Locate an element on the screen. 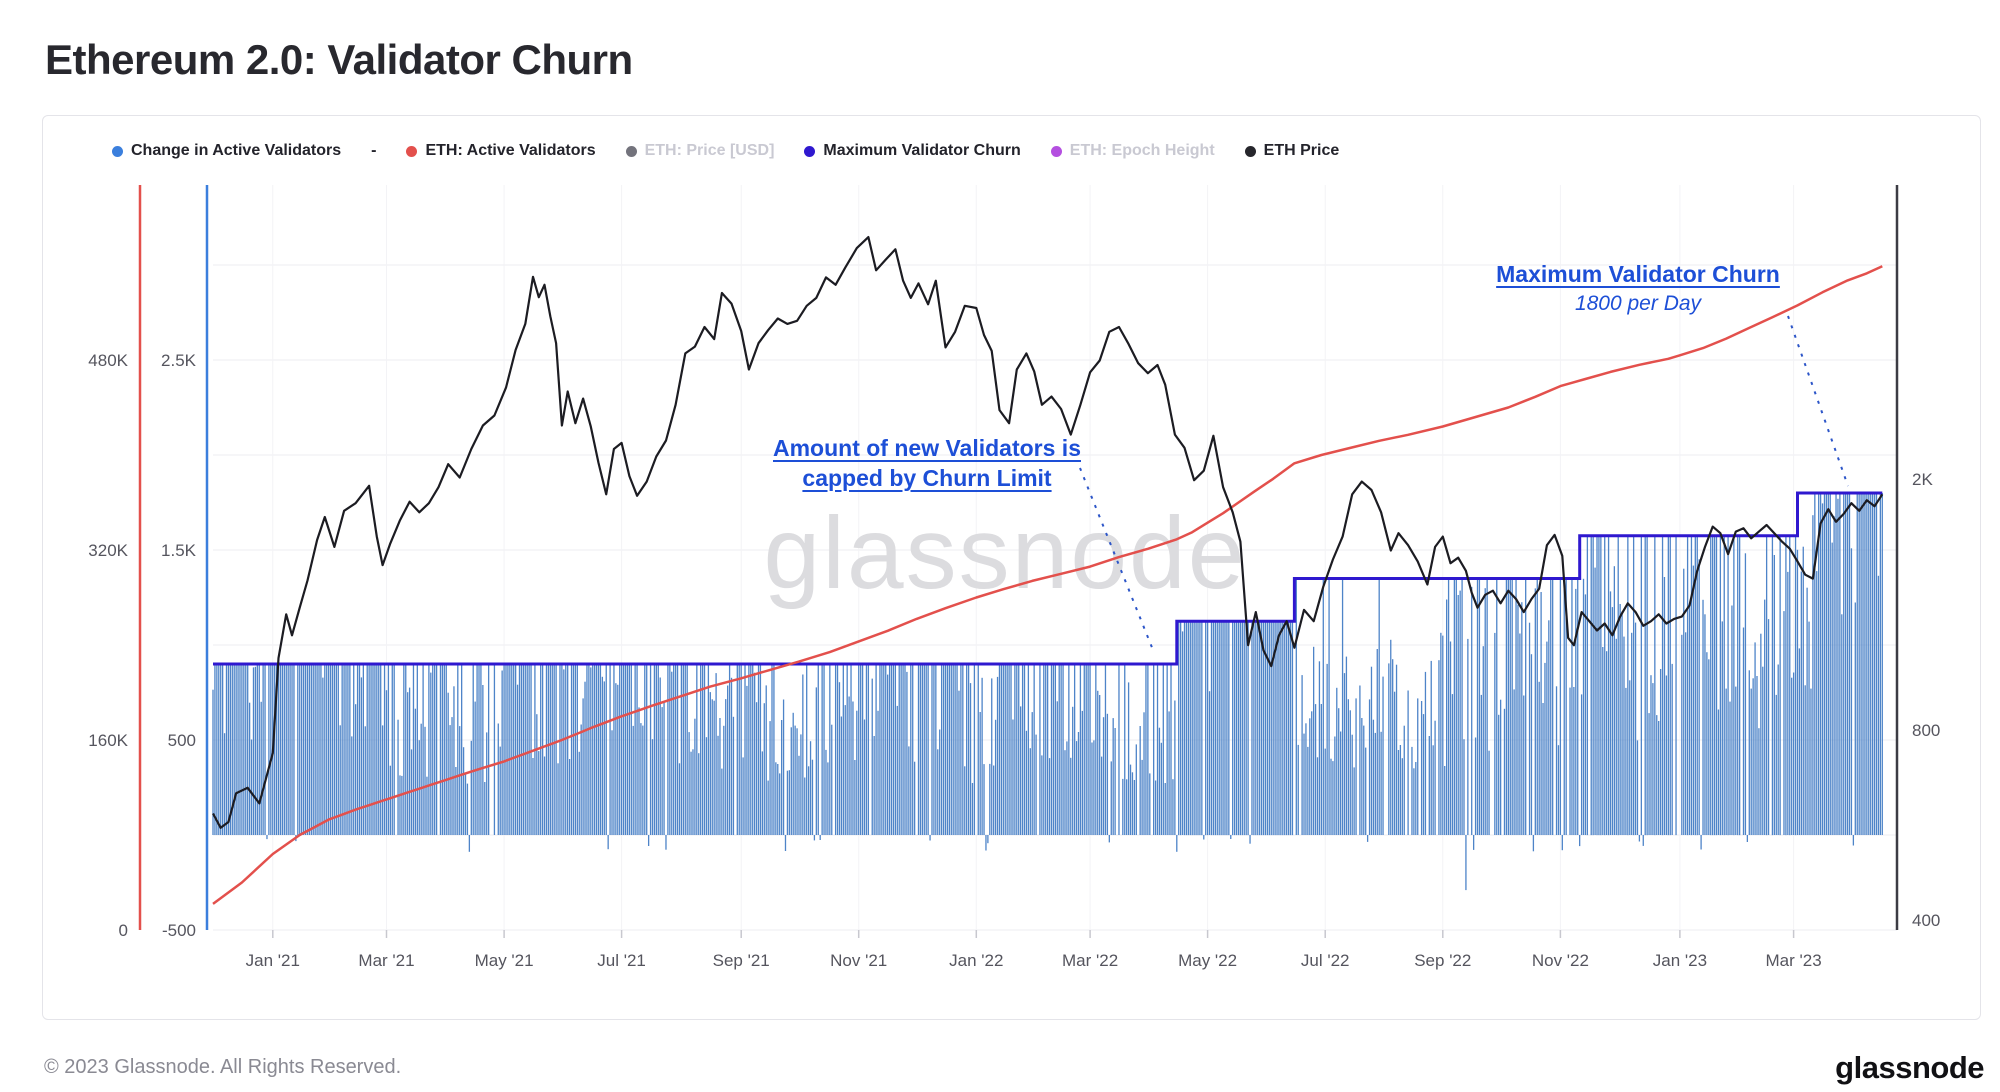 The width and height of the screenshot is (2000, 1092). left-outer-axis-label: 480K is located at coordinates (108, 360).